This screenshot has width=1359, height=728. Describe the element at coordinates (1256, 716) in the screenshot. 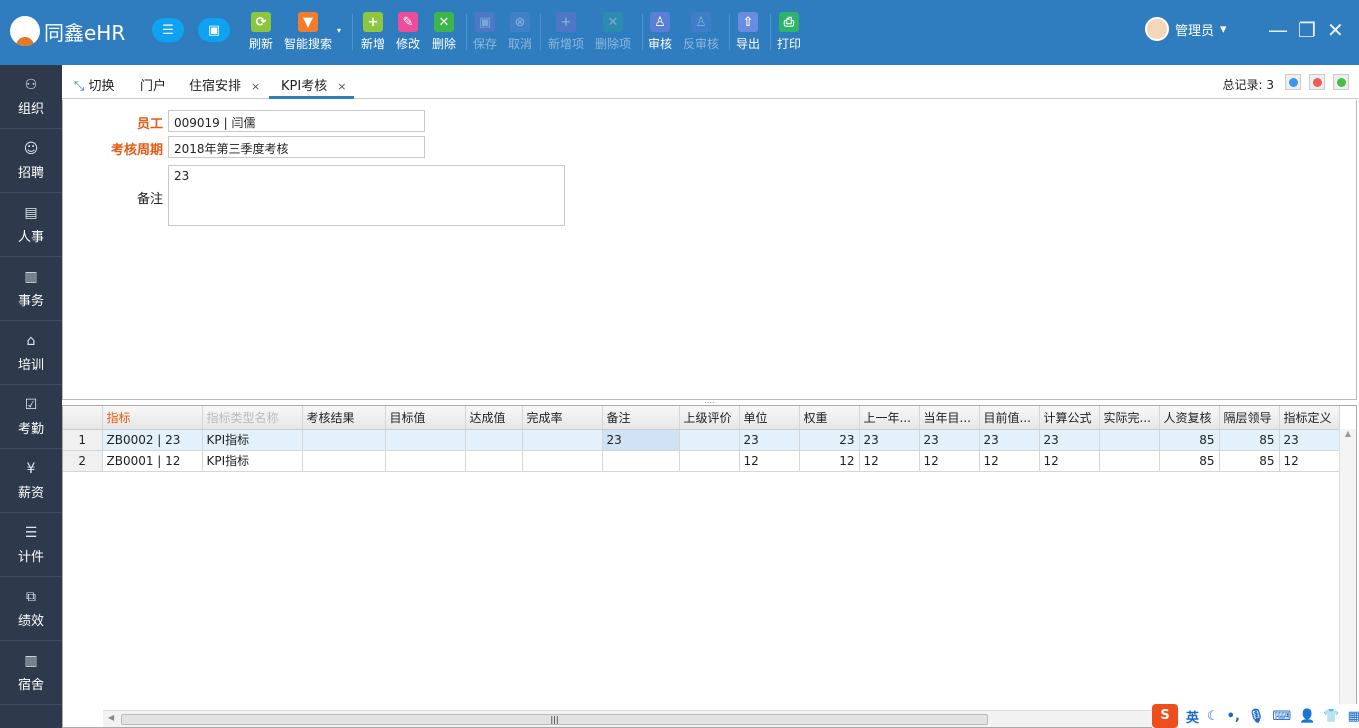

I see `mic-icon: 🎙` at that location.